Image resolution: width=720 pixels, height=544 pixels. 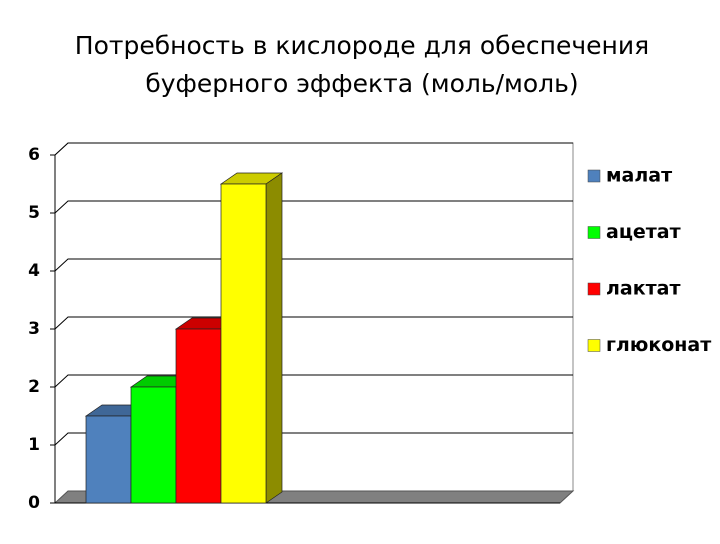 I want to click on legend-label: глюконат, so click(x=658, y=345).